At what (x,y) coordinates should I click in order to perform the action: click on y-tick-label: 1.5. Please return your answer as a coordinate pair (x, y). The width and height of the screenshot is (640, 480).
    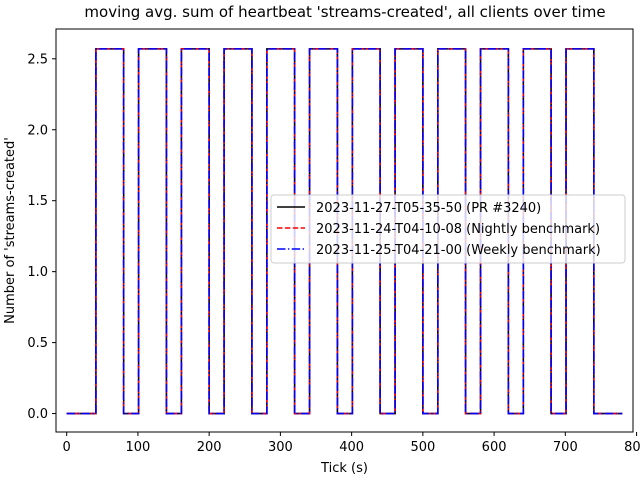
    Looking at the image, I should click on (37, 201).